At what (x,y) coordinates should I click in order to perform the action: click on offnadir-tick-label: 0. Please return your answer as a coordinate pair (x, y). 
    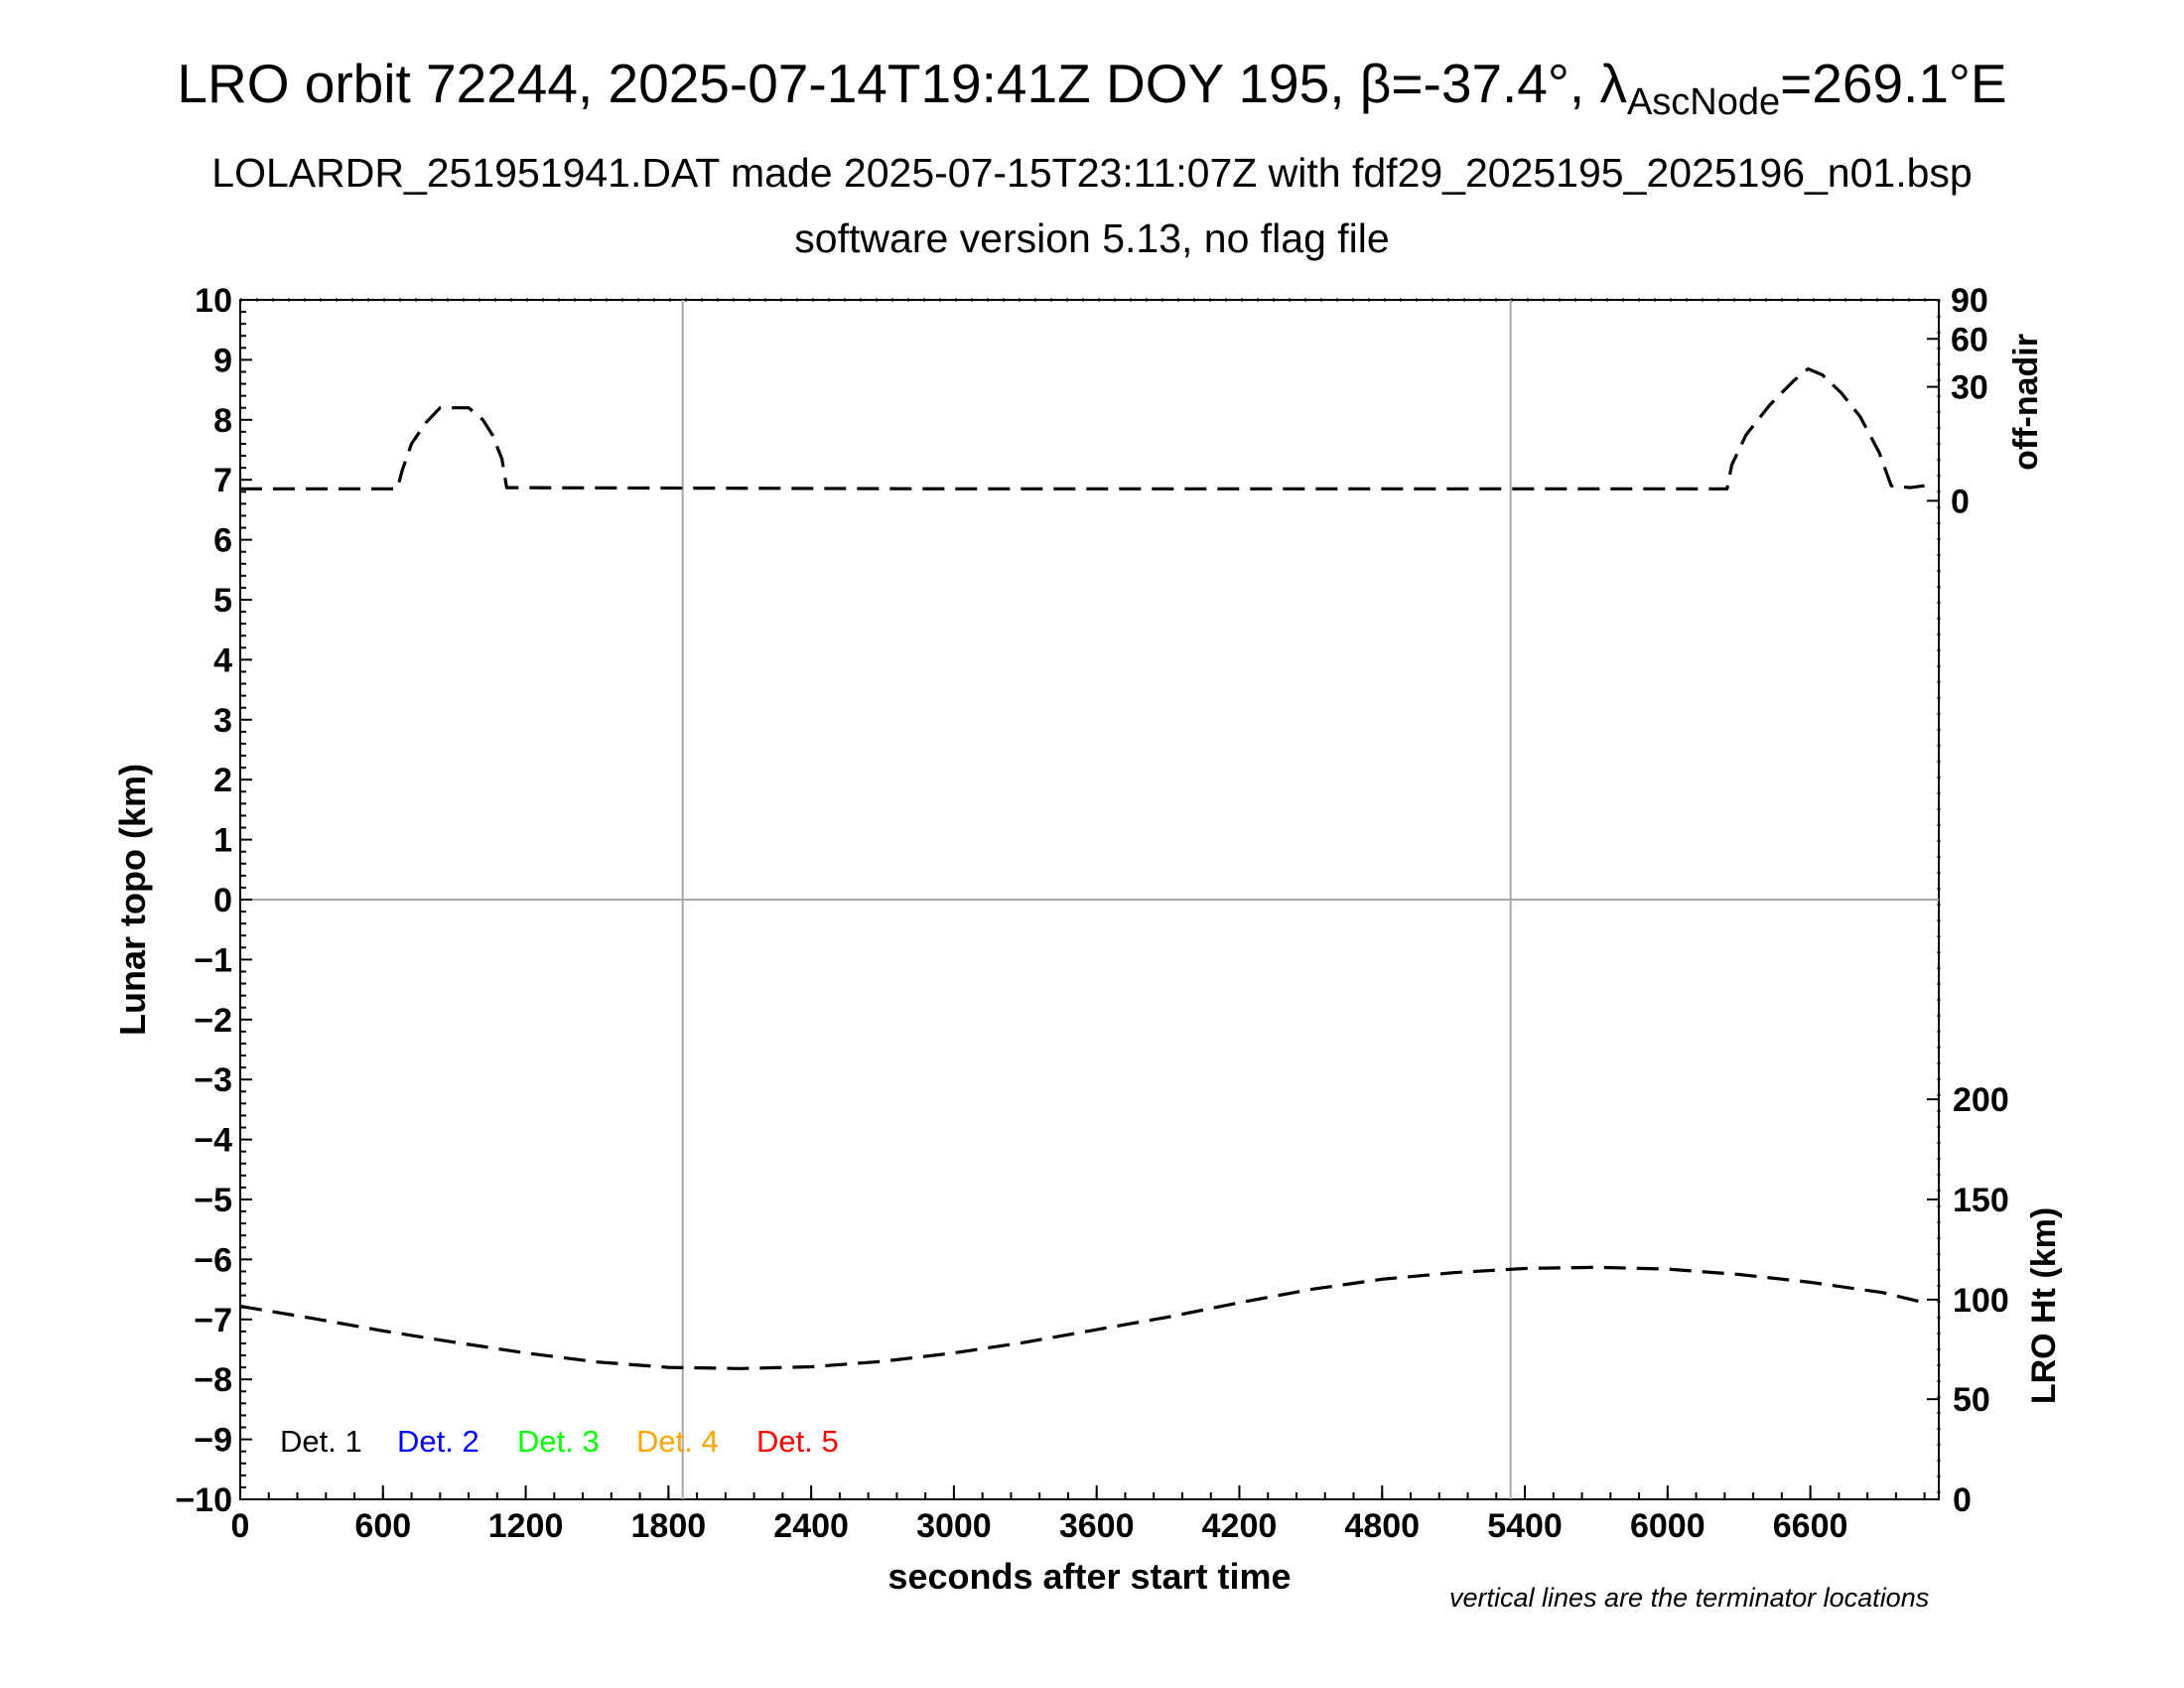
    Looking at the image, I should click on (1960, 501).